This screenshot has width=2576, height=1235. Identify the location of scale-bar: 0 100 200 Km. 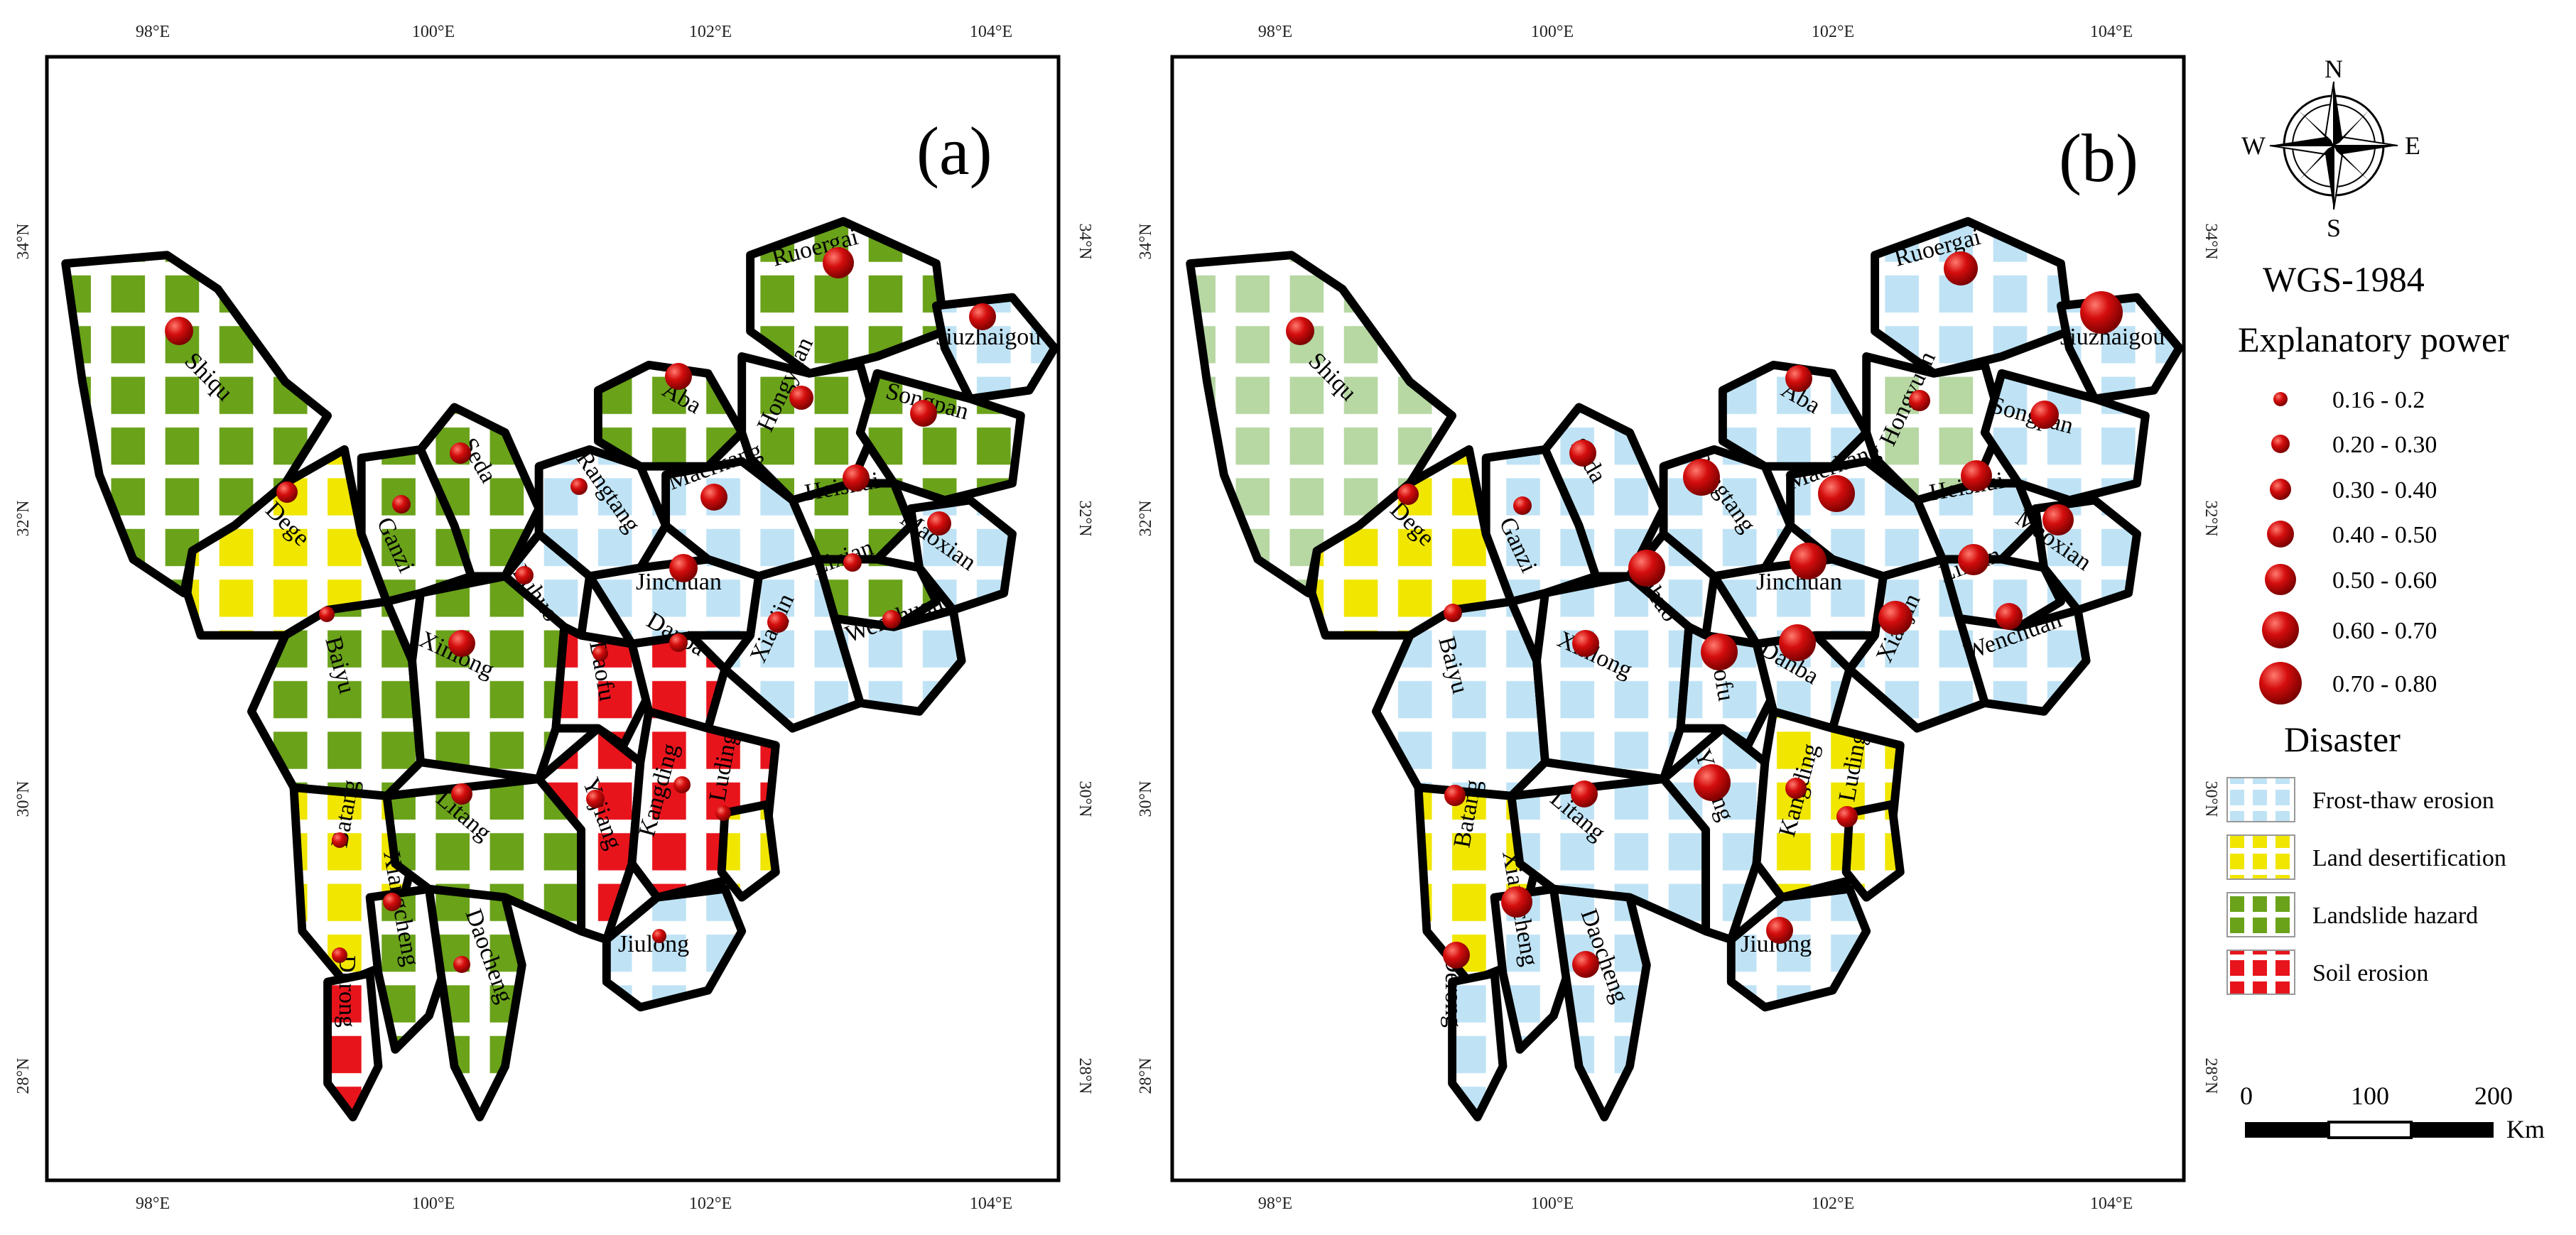
(2392, 1112).